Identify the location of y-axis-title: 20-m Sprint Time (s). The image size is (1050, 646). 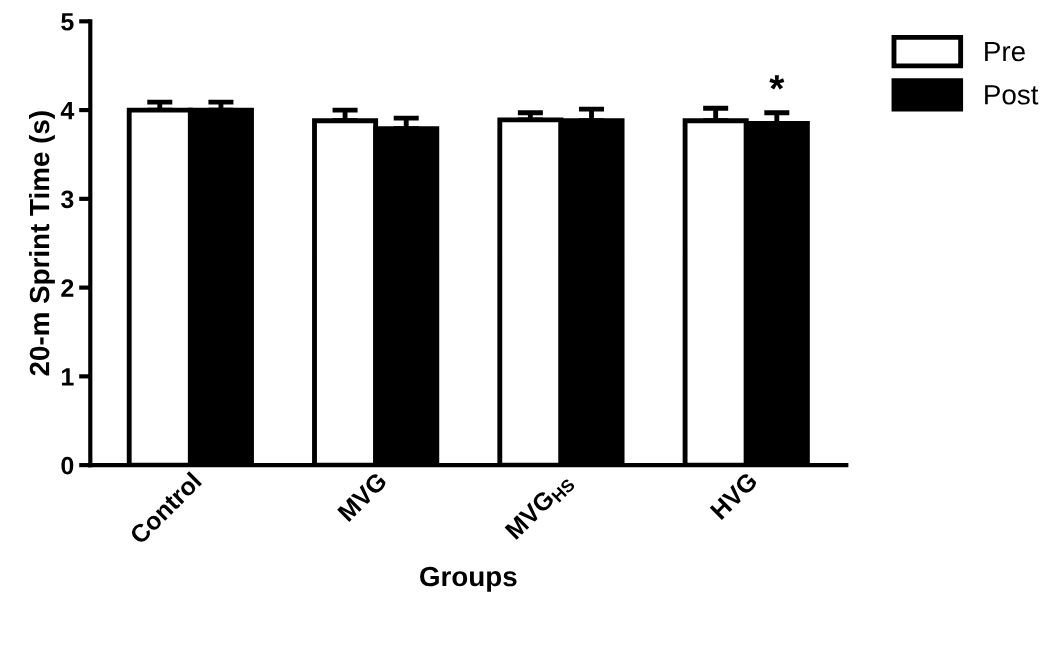
(41, 243).